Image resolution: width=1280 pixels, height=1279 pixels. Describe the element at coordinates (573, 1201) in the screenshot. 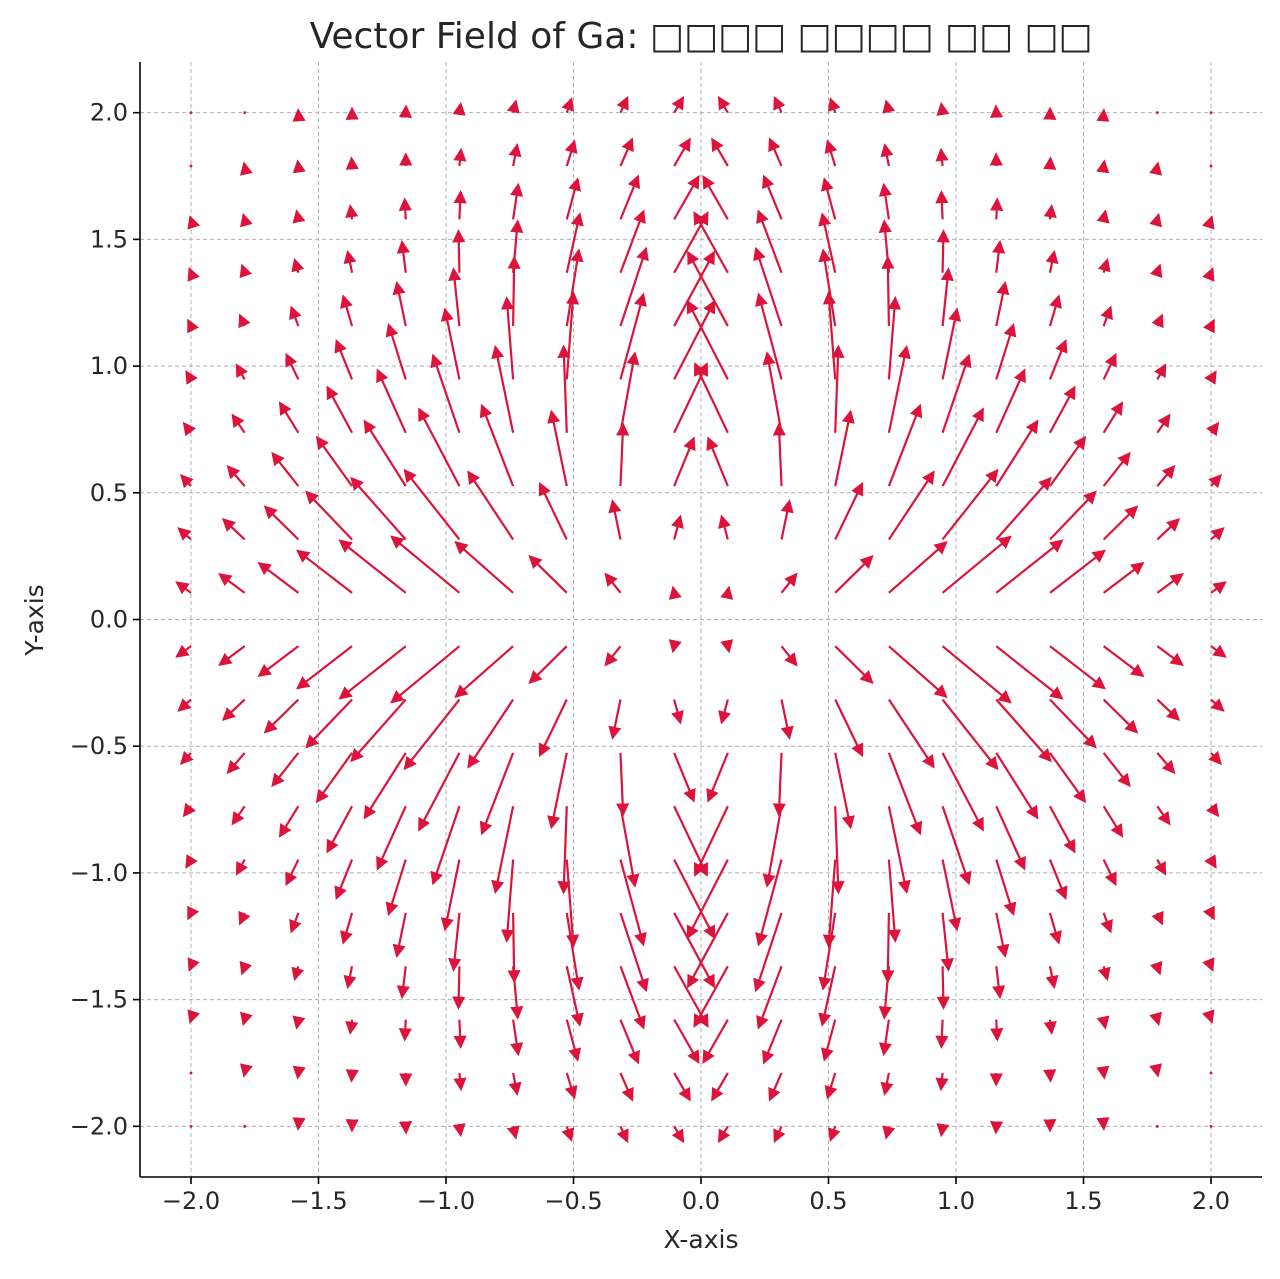

I see `x-tick-label: −0.5` at that location.